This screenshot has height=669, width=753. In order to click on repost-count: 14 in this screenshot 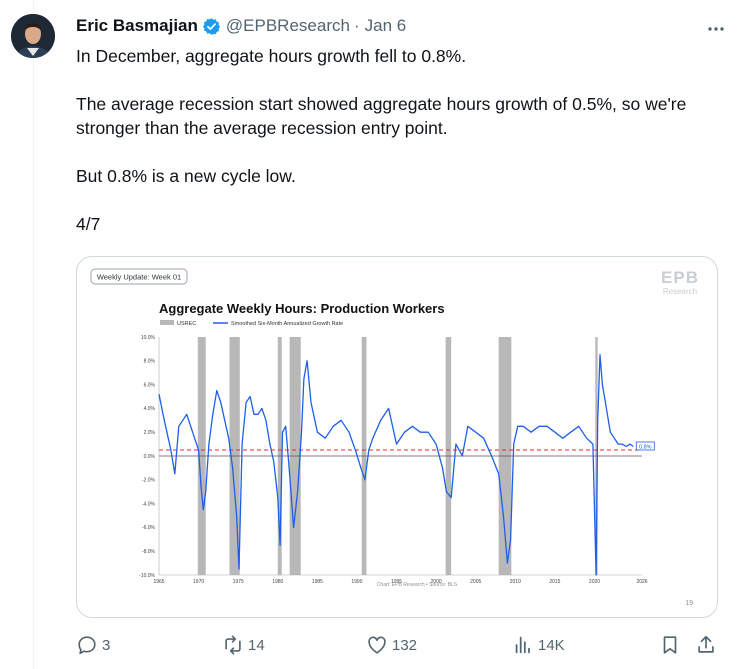, I will do `click(256, 645)`.